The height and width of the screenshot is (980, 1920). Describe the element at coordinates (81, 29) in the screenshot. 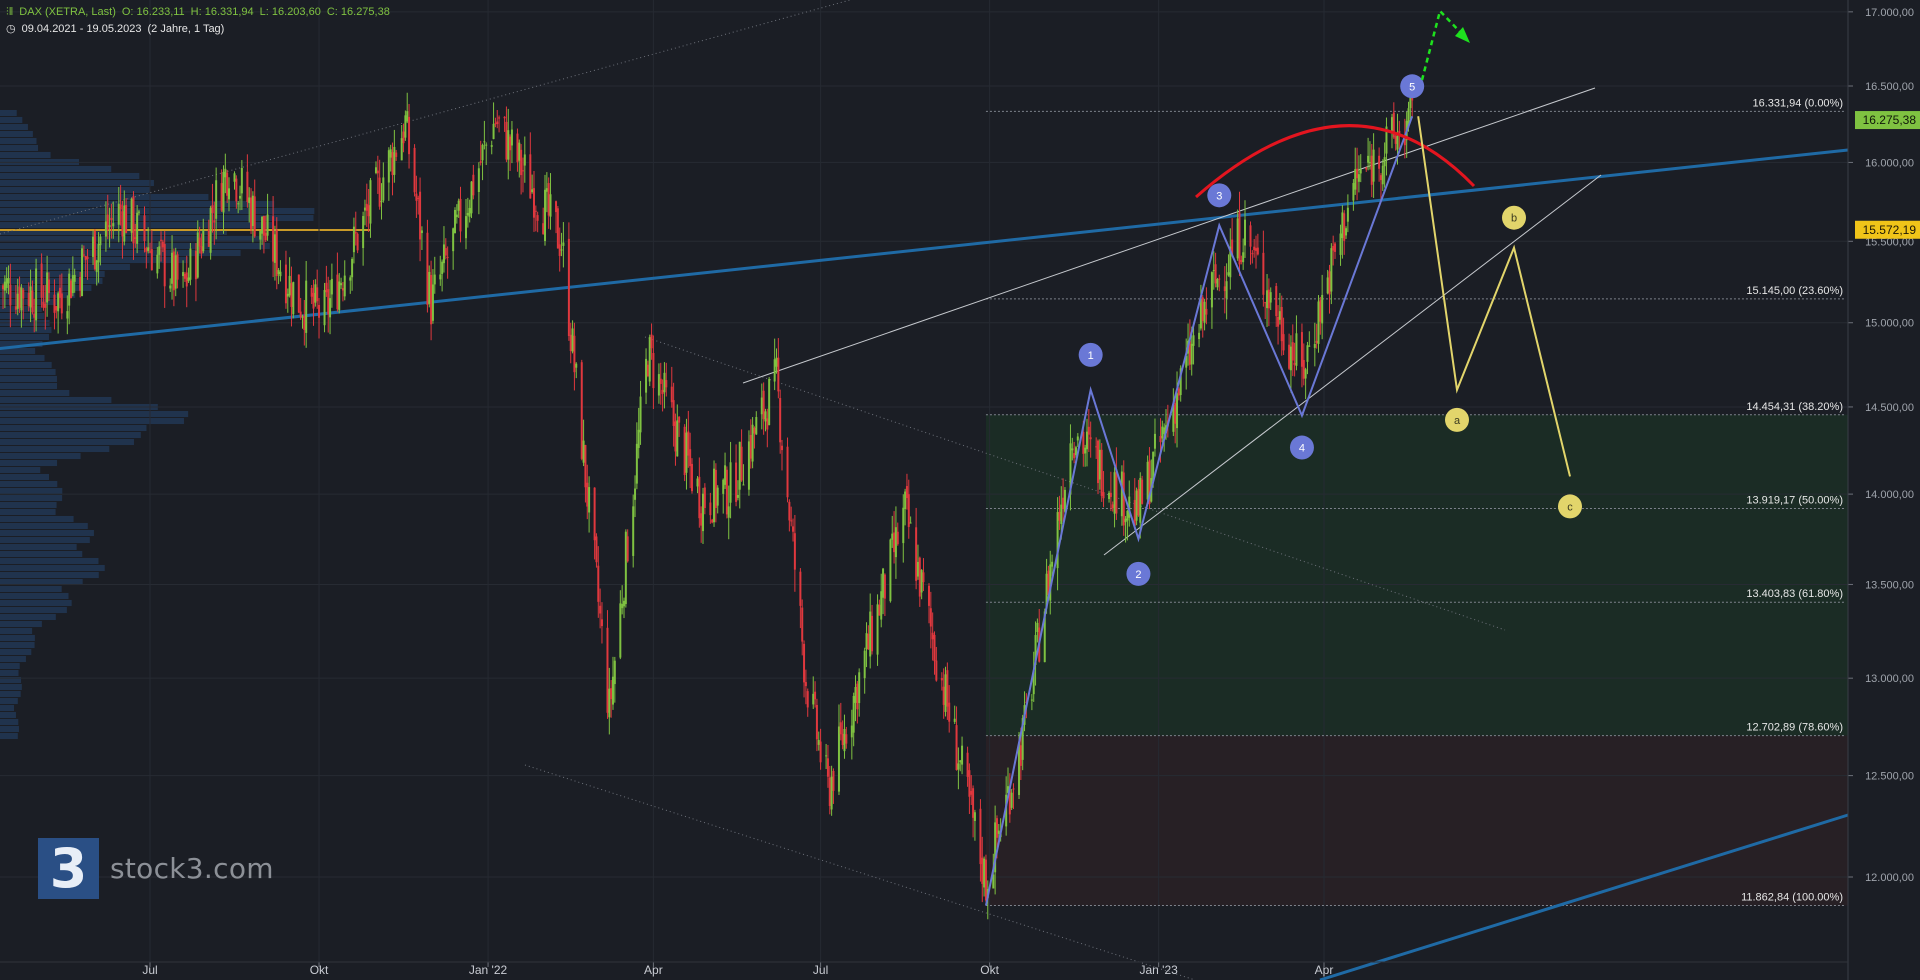

I see `date-range: 09.04.2021 - 19.05.2023` at that location.